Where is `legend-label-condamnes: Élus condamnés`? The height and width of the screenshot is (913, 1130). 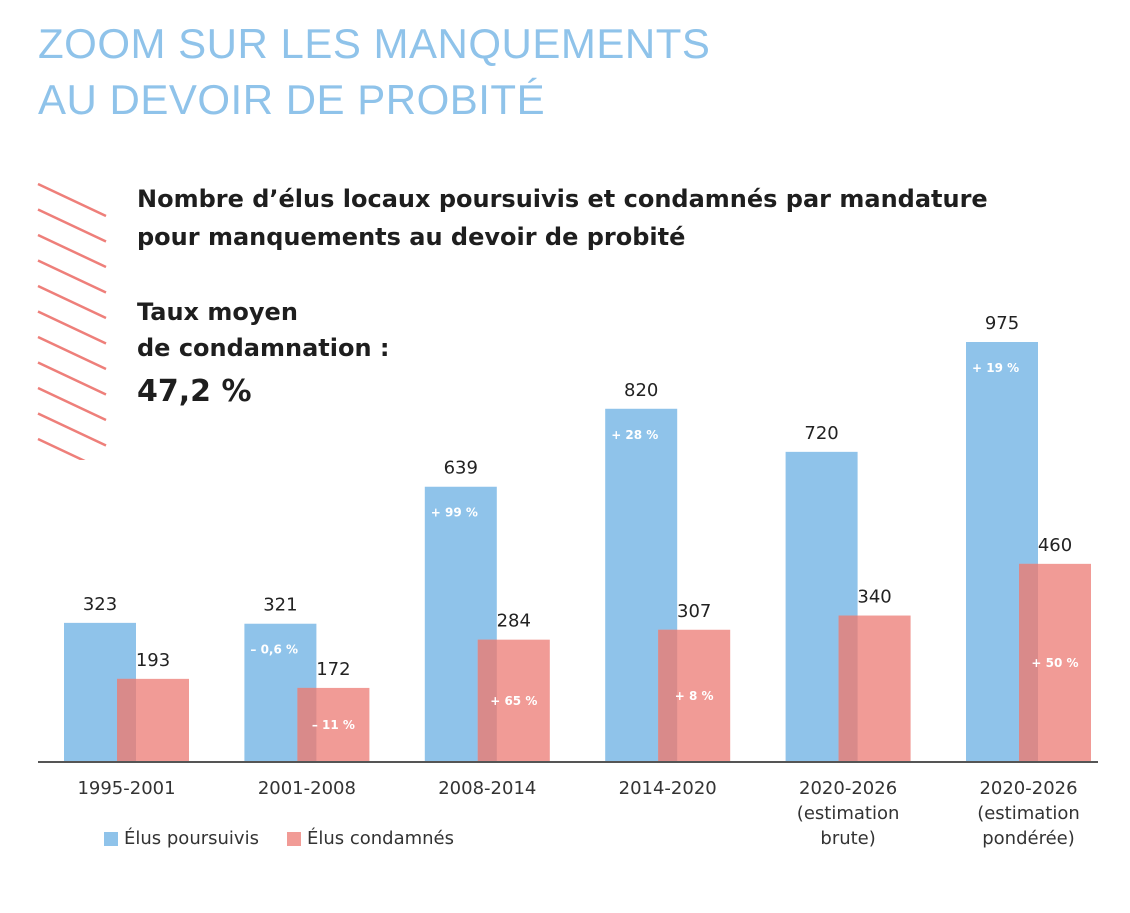
legend-label-condamnes: Élus condamnés is located at coordinates (380, 838).